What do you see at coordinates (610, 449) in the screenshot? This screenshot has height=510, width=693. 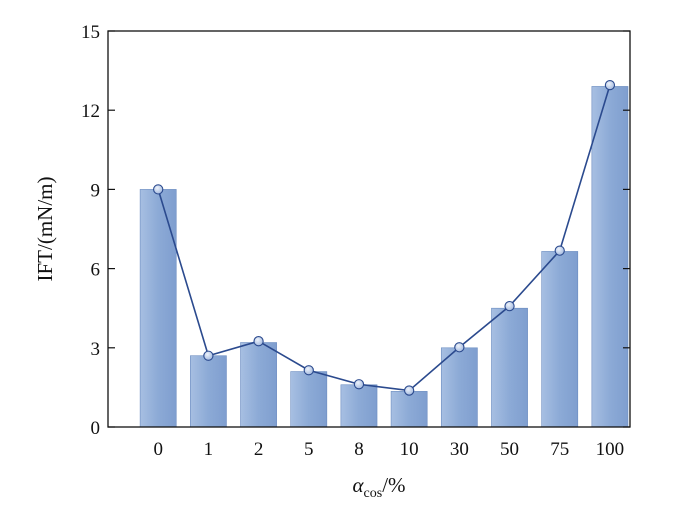 I see `x-tick-label-100: 100` at bounding box center [610, 449].